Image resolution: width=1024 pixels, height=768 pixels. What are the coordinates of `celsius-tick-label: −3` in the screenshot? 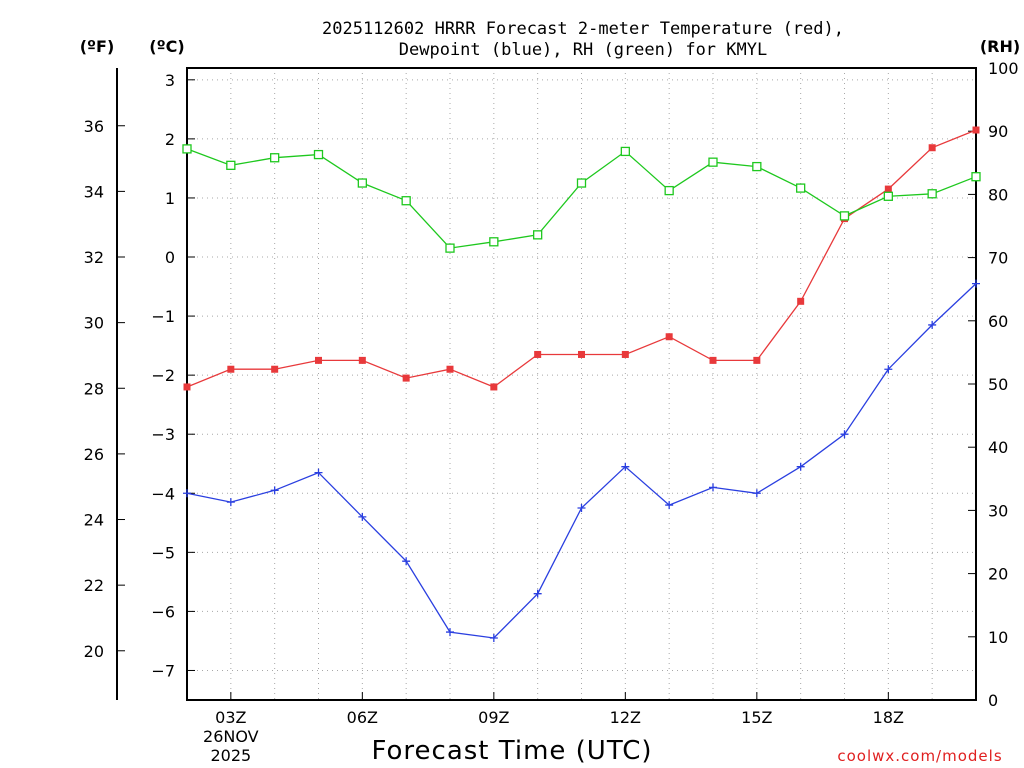 It's located at (163, 434).